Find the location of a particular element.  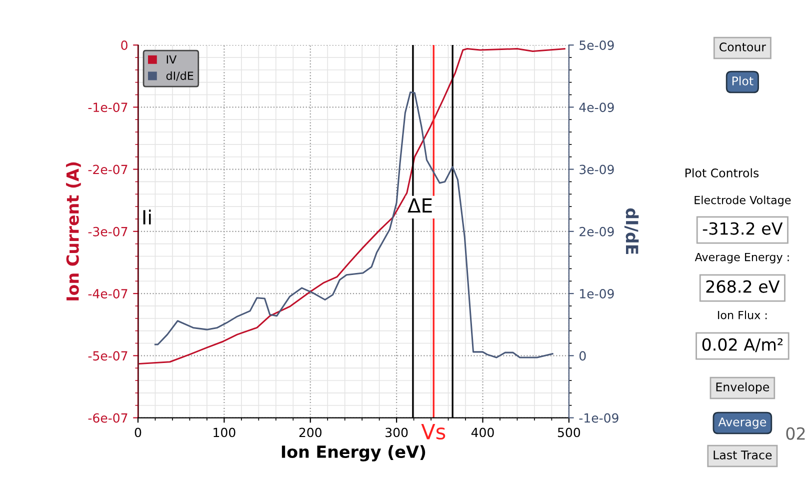

text: Average is located at coordinates (742, 423).